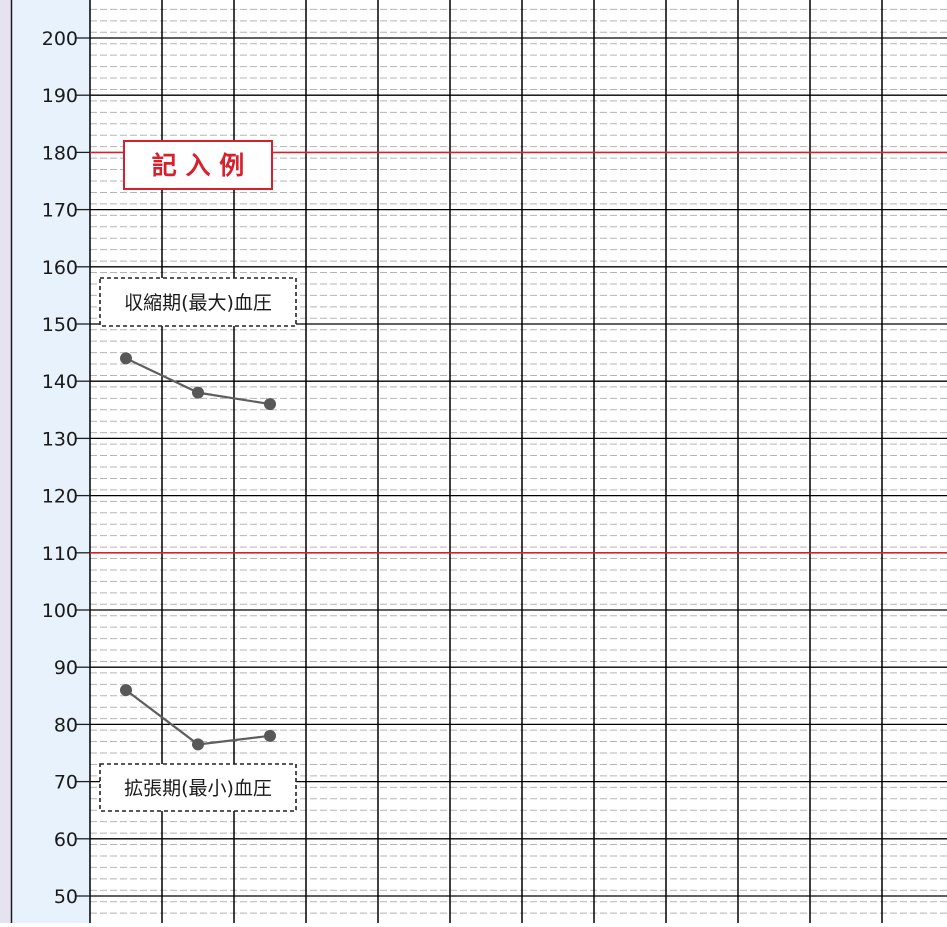  What do you see at coordinates (66, 668) in the screenshot?
I see `y-tick-label: 90` at bounding box center [66, 668].